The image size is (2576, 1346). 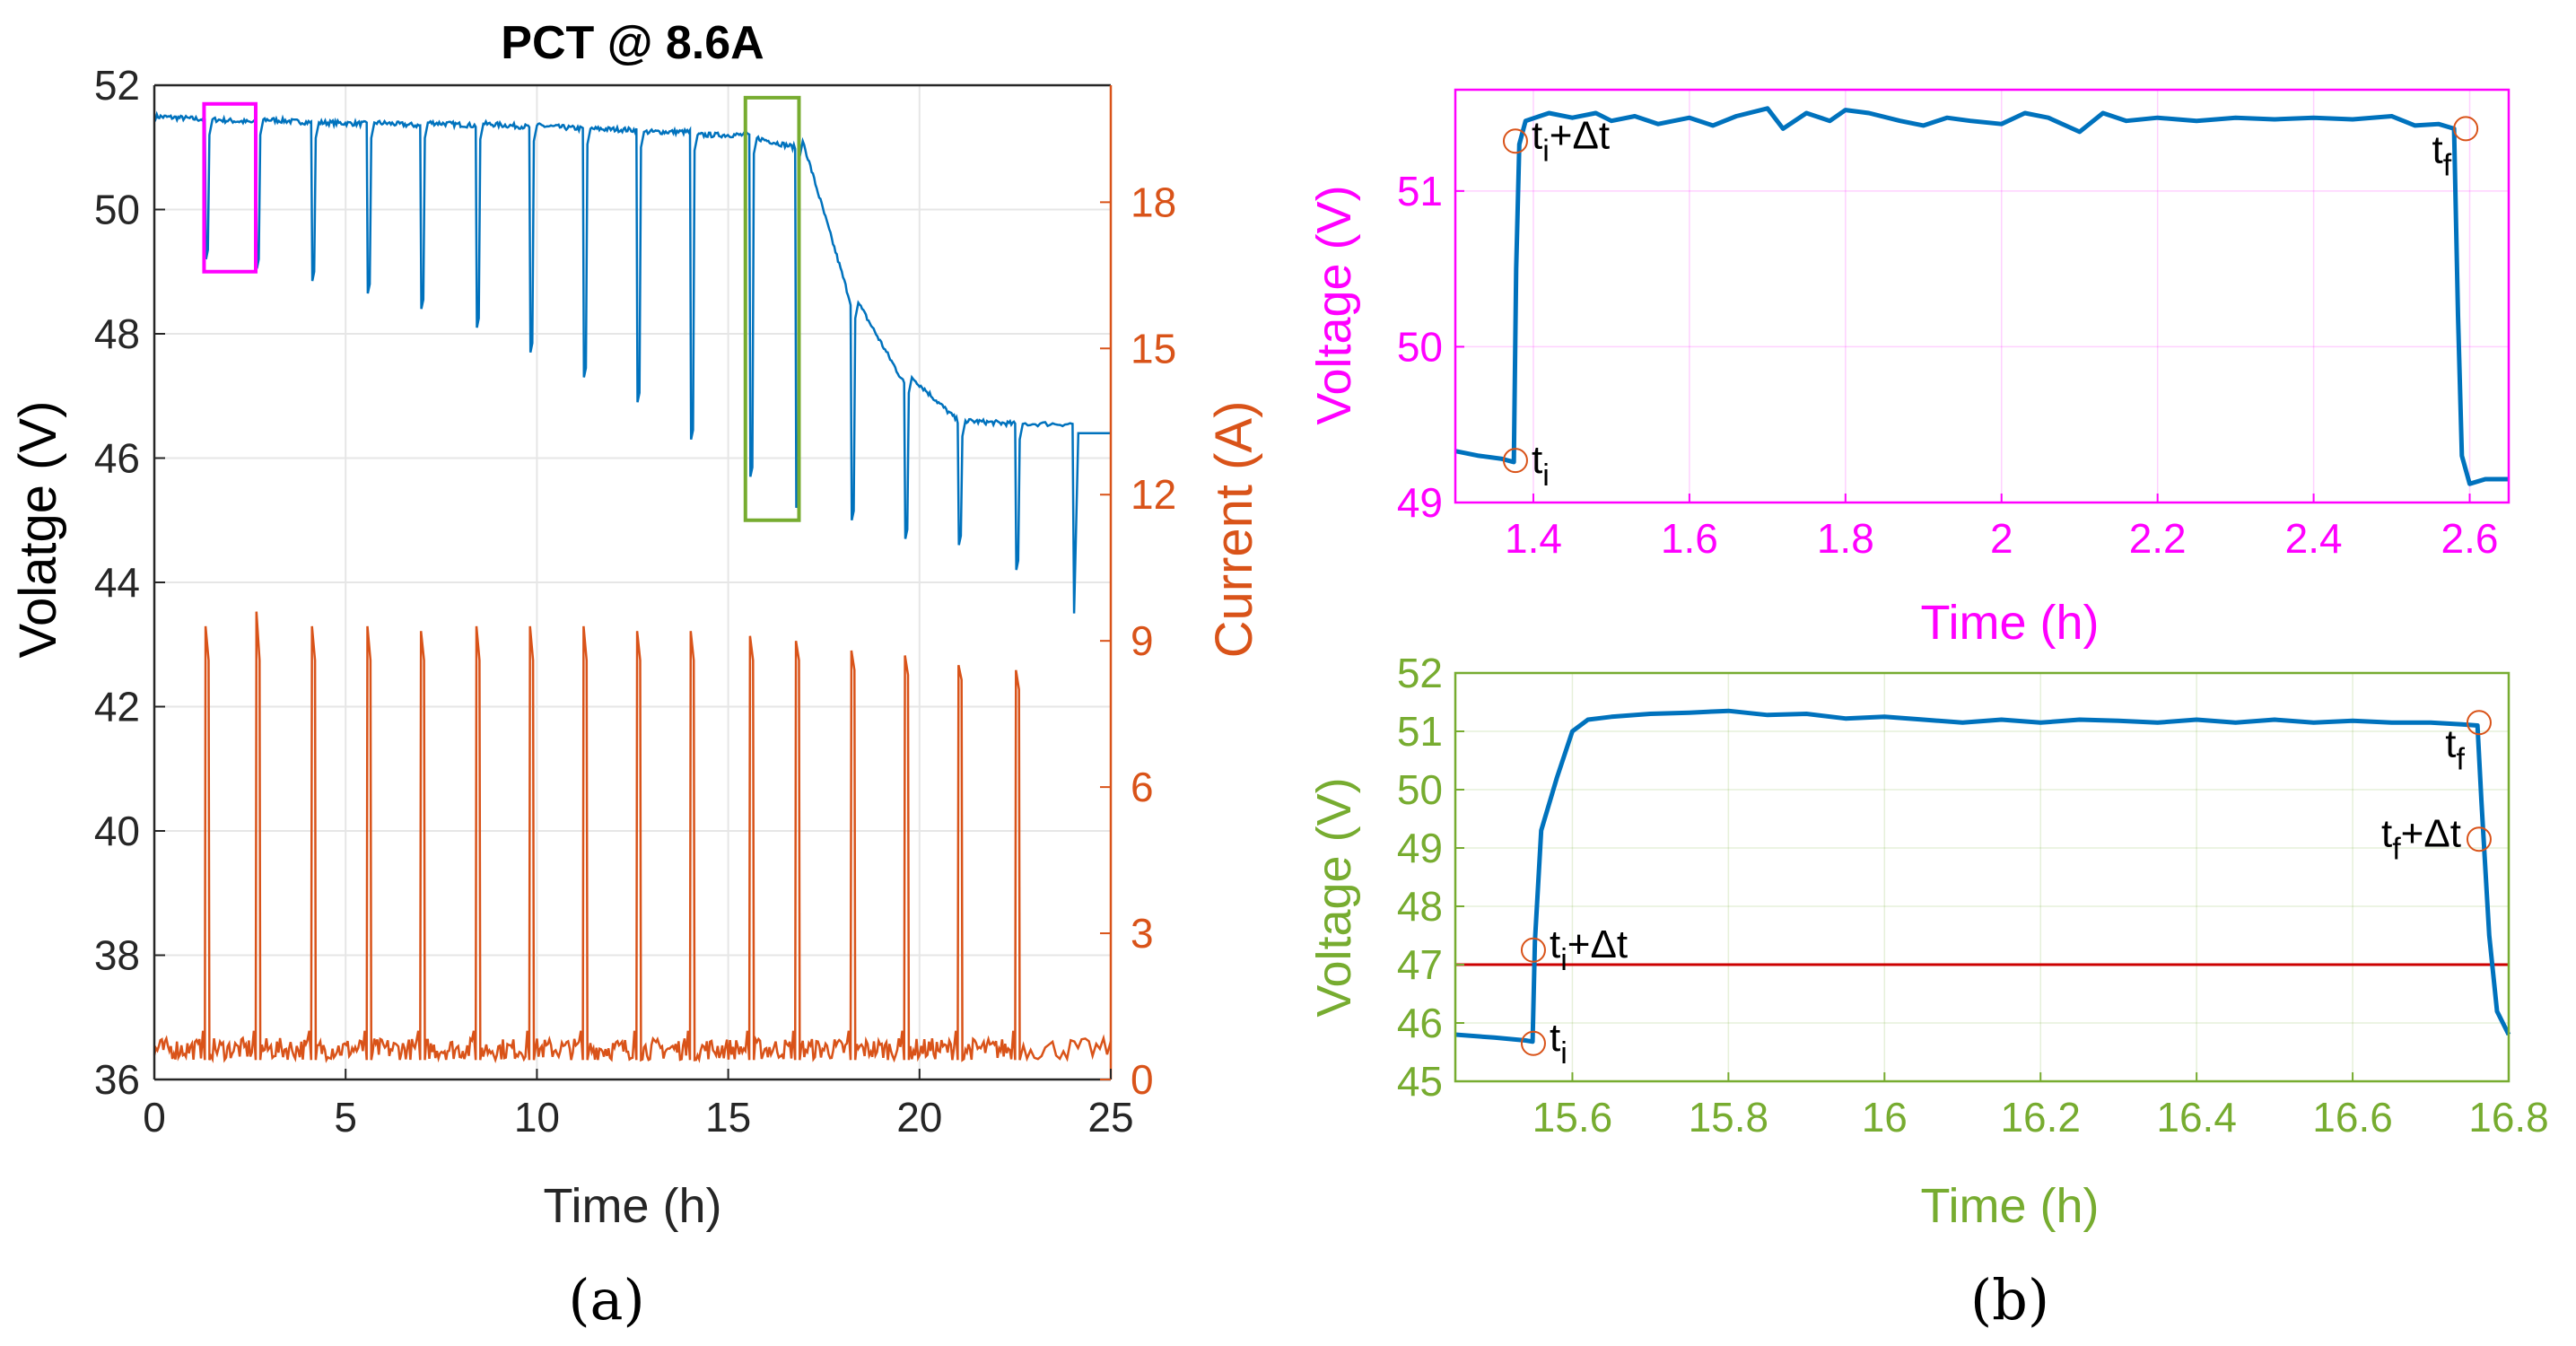 I want to click on caption-a: (a), so click(x=606, y=1300).